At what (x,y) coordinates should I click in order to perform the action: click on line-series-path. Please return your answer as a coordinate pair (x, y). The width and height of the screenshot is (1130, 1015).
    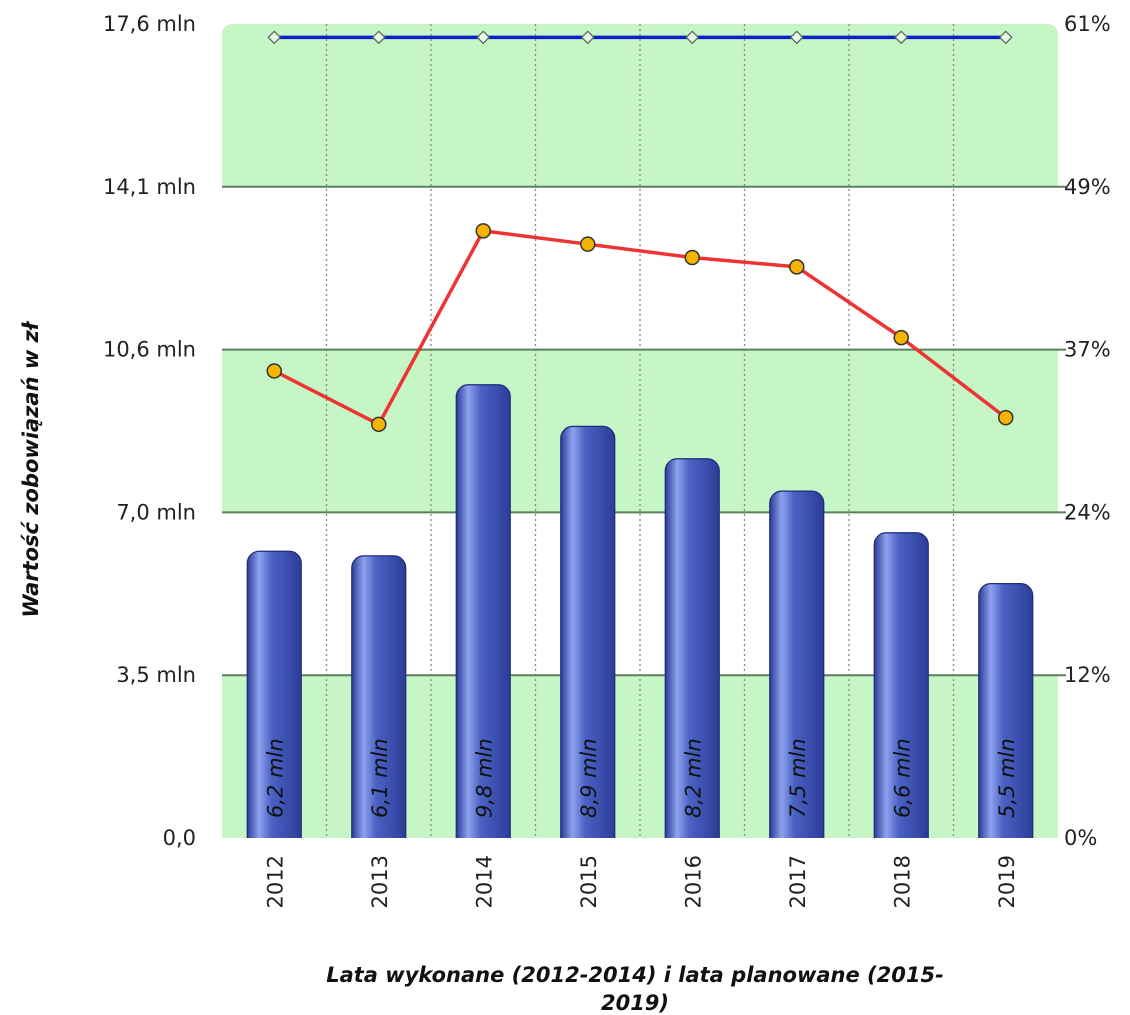
    Looking at the image, I should click on (640, 328).